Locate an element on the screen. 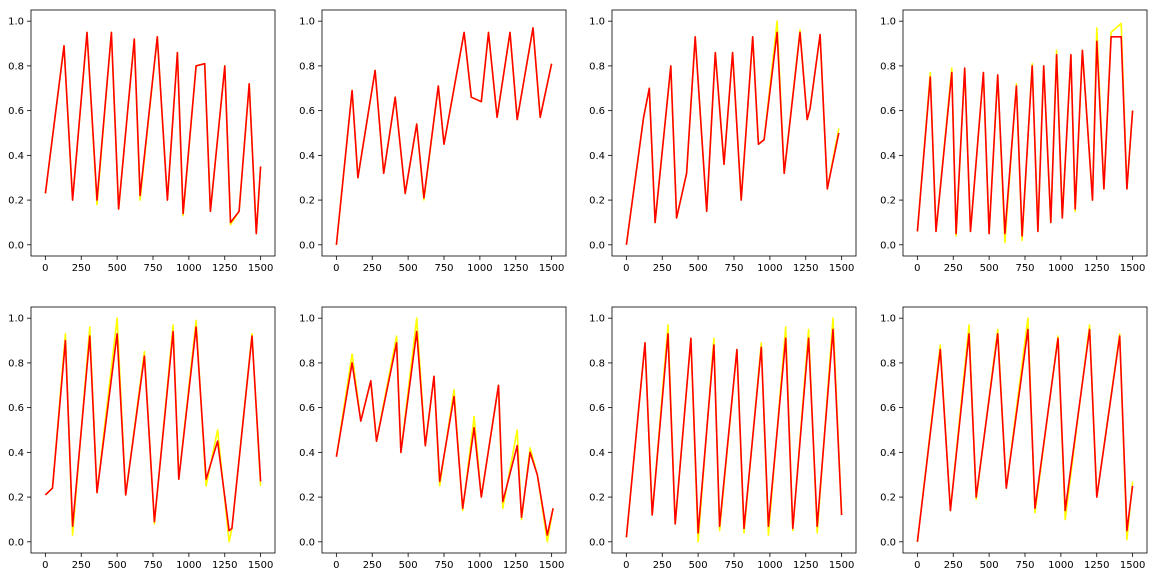 This screenshot has height=578, width=1156. subplot-7: 0 250 500 750 1000 1250 1500 0.0 0.2 0.4 0.6 0.8 1.0 is located at coordinates (723, 438).